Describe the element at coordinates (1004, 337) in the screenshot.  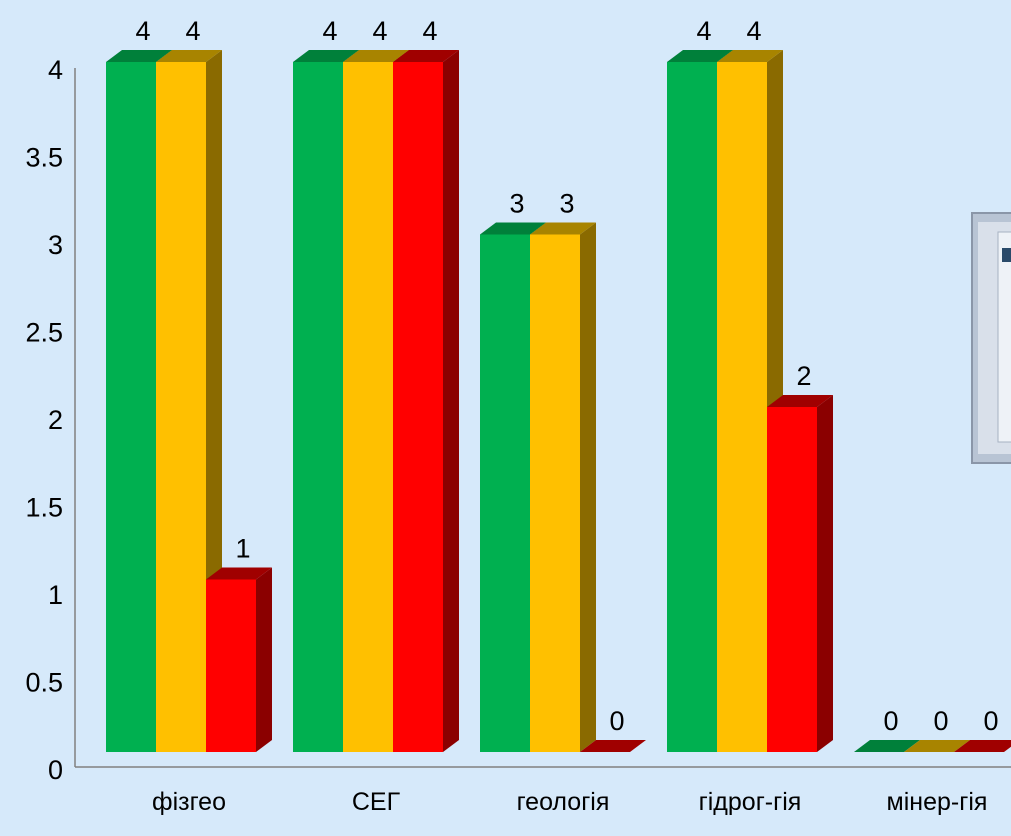
I see `picture-inner` at that location.